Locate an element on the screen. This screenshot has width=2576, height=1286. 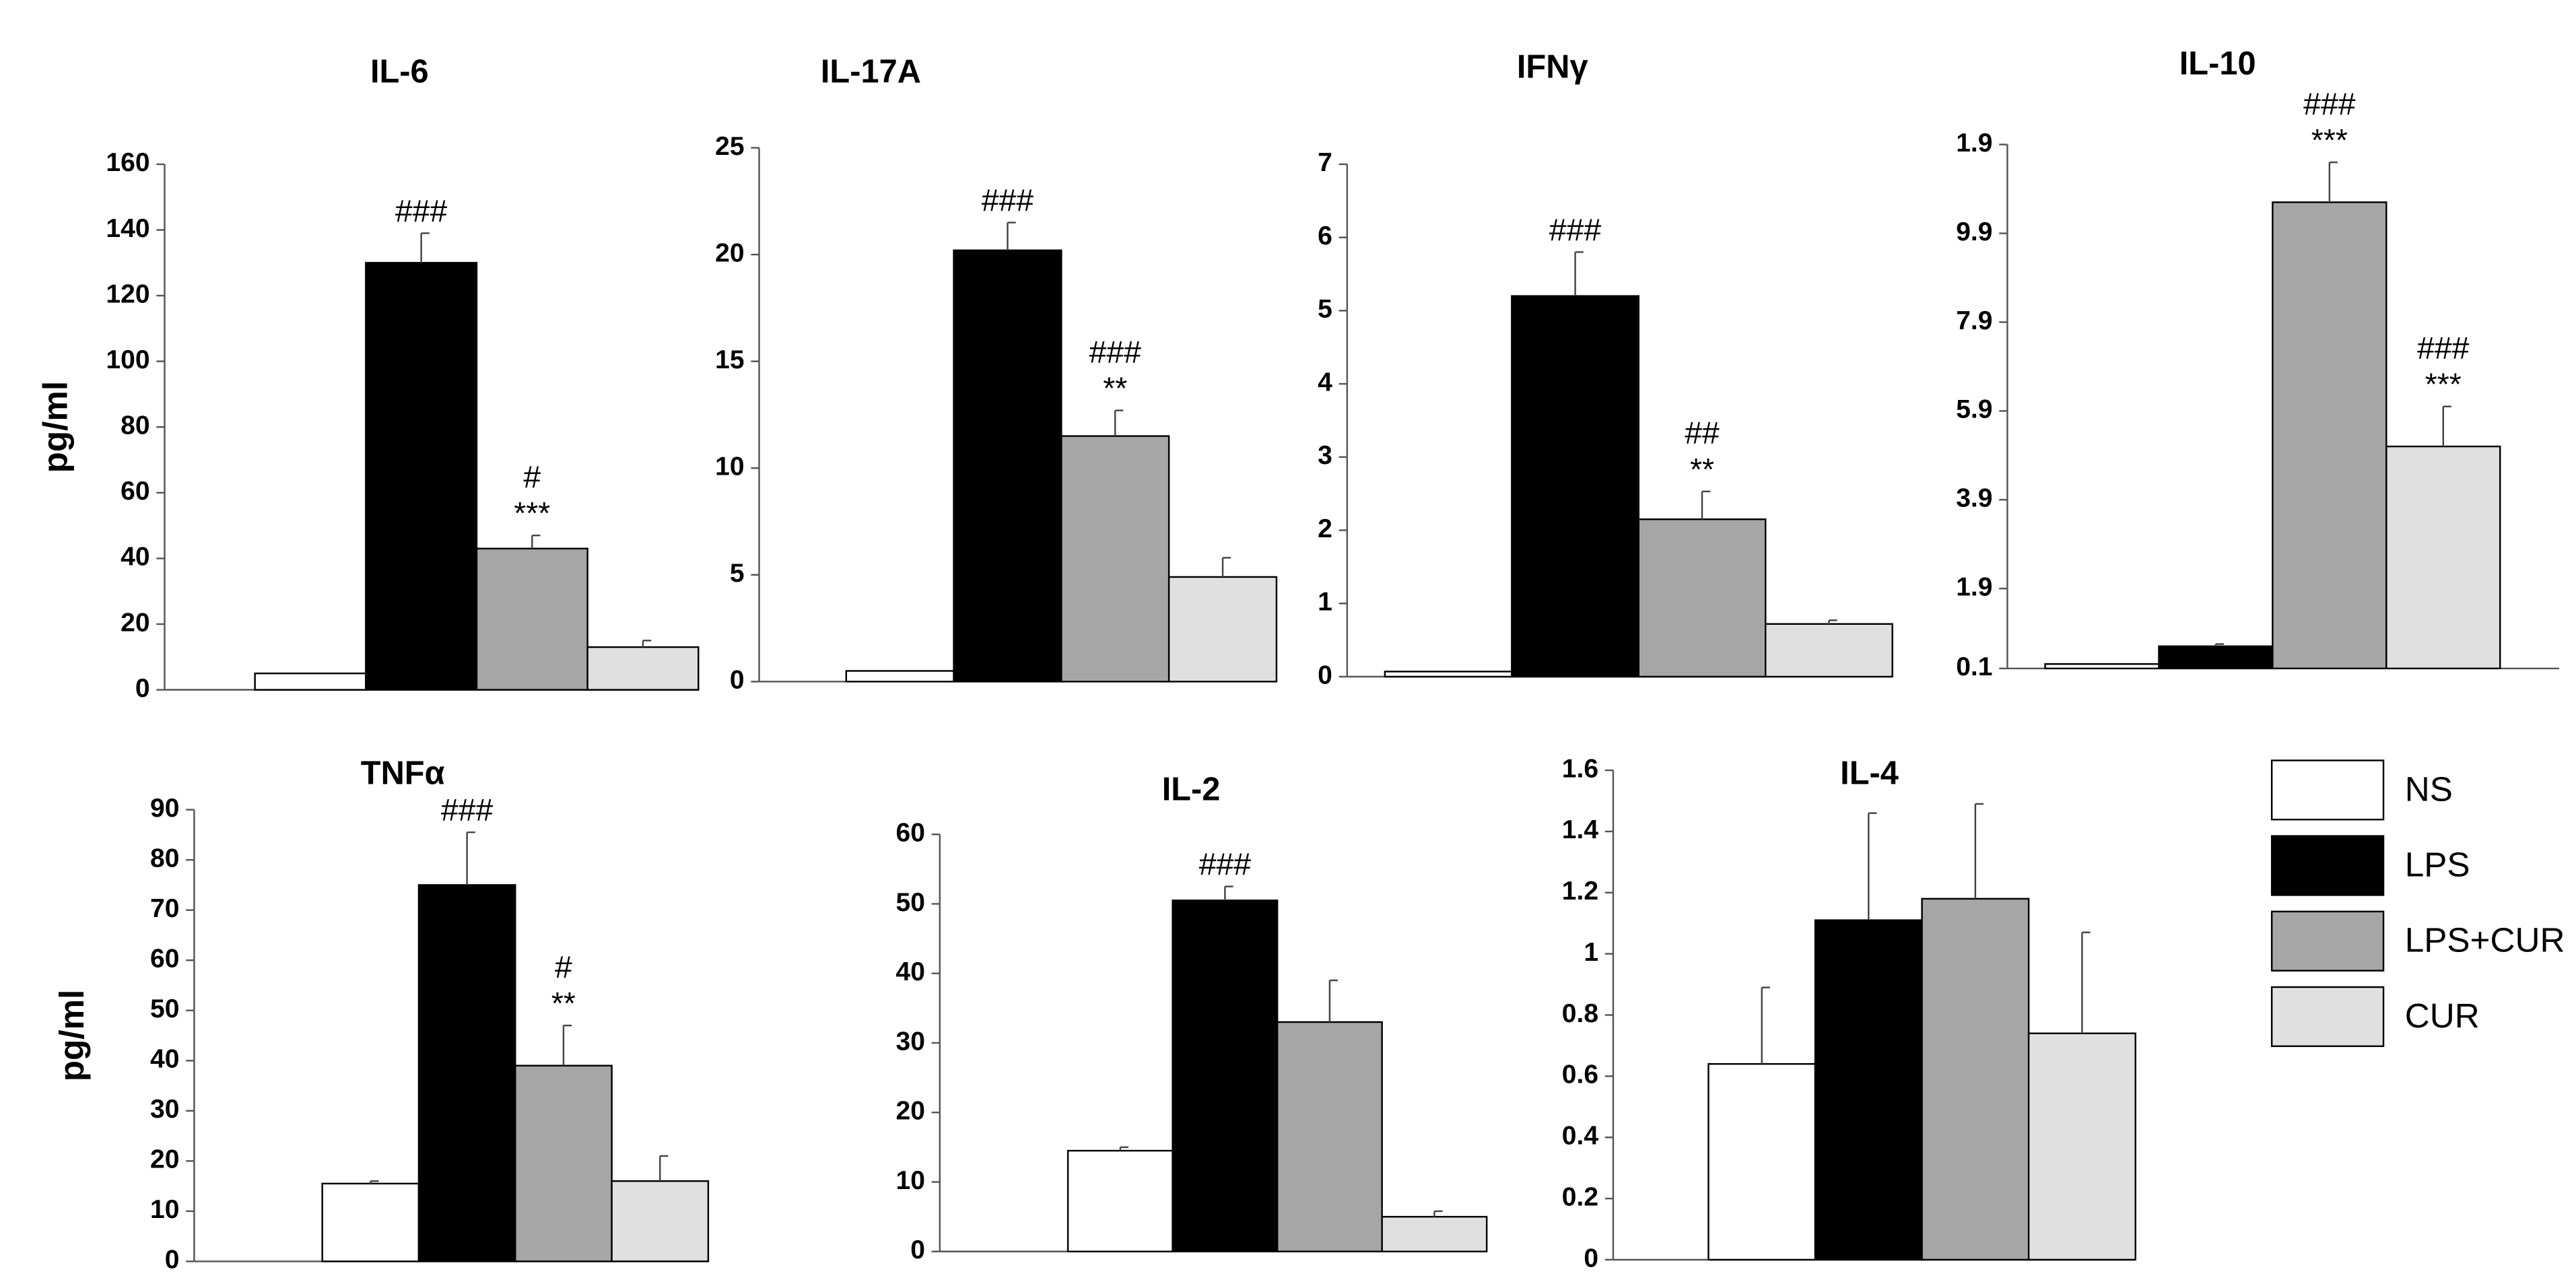
y-tick-label: 120 is located at coordinates (127, 293).